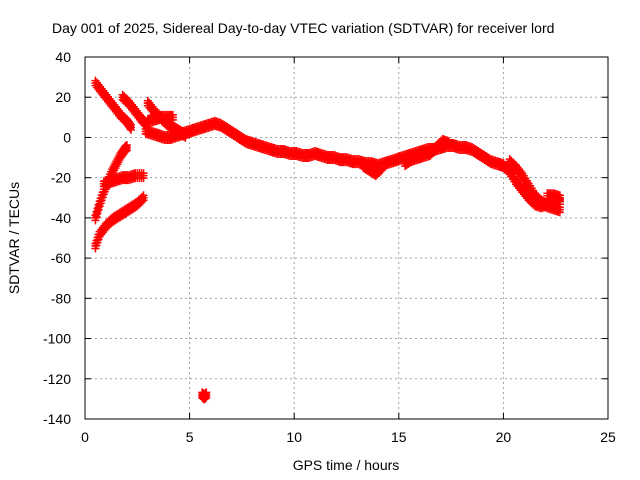 Image resolution: width=640 pixels, height=480 pixels. Describe the element at coordinates (61, 258) in the screenshot. I see `y-tick-label: -60` at that location.